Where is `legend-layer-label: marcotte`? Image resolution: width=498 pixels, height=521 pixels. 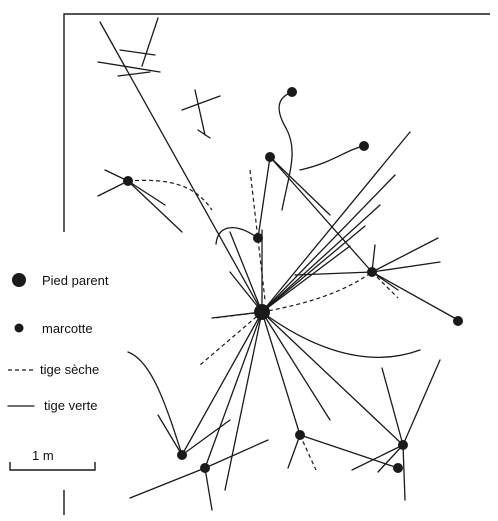 legend-layer-label: marcotte is located at coordinates (67, 328).